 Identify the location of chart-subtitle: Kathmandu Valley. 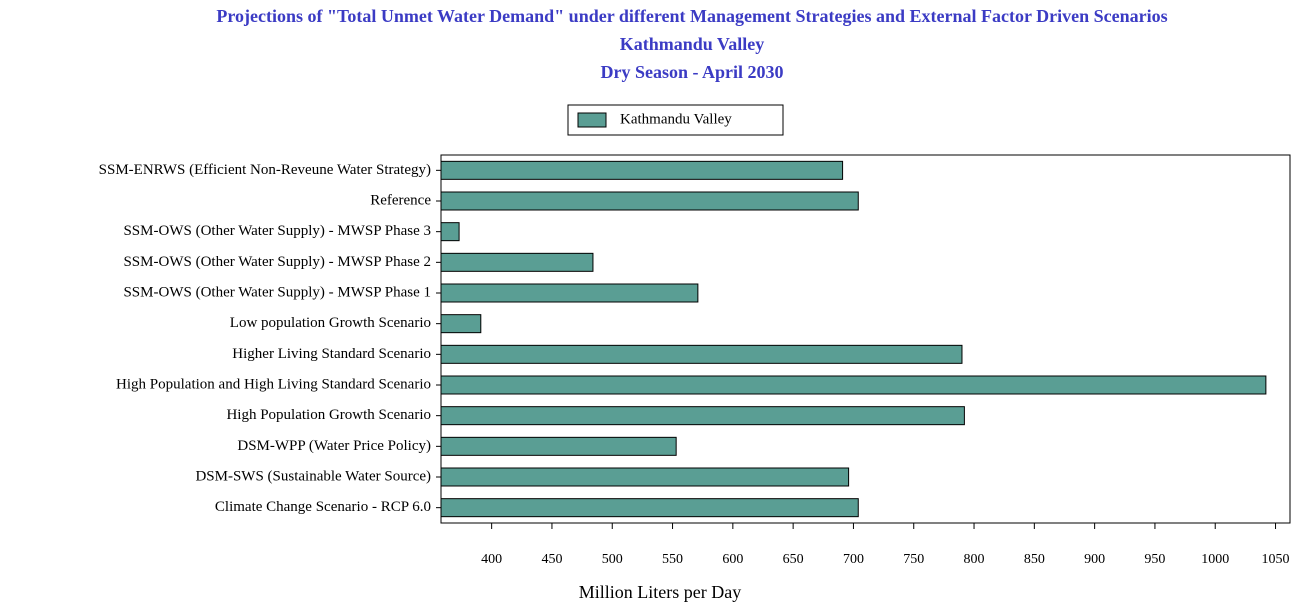
(692, 44).